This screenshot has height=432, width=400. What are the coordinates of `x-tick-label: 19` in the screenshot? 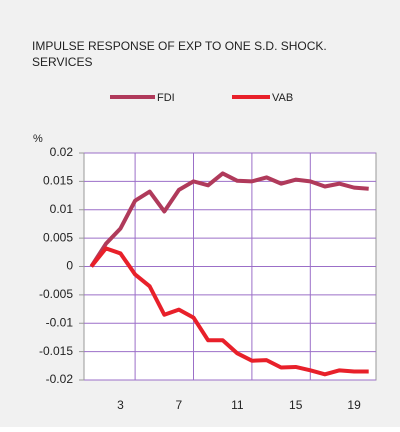 It's located at (354, 405).